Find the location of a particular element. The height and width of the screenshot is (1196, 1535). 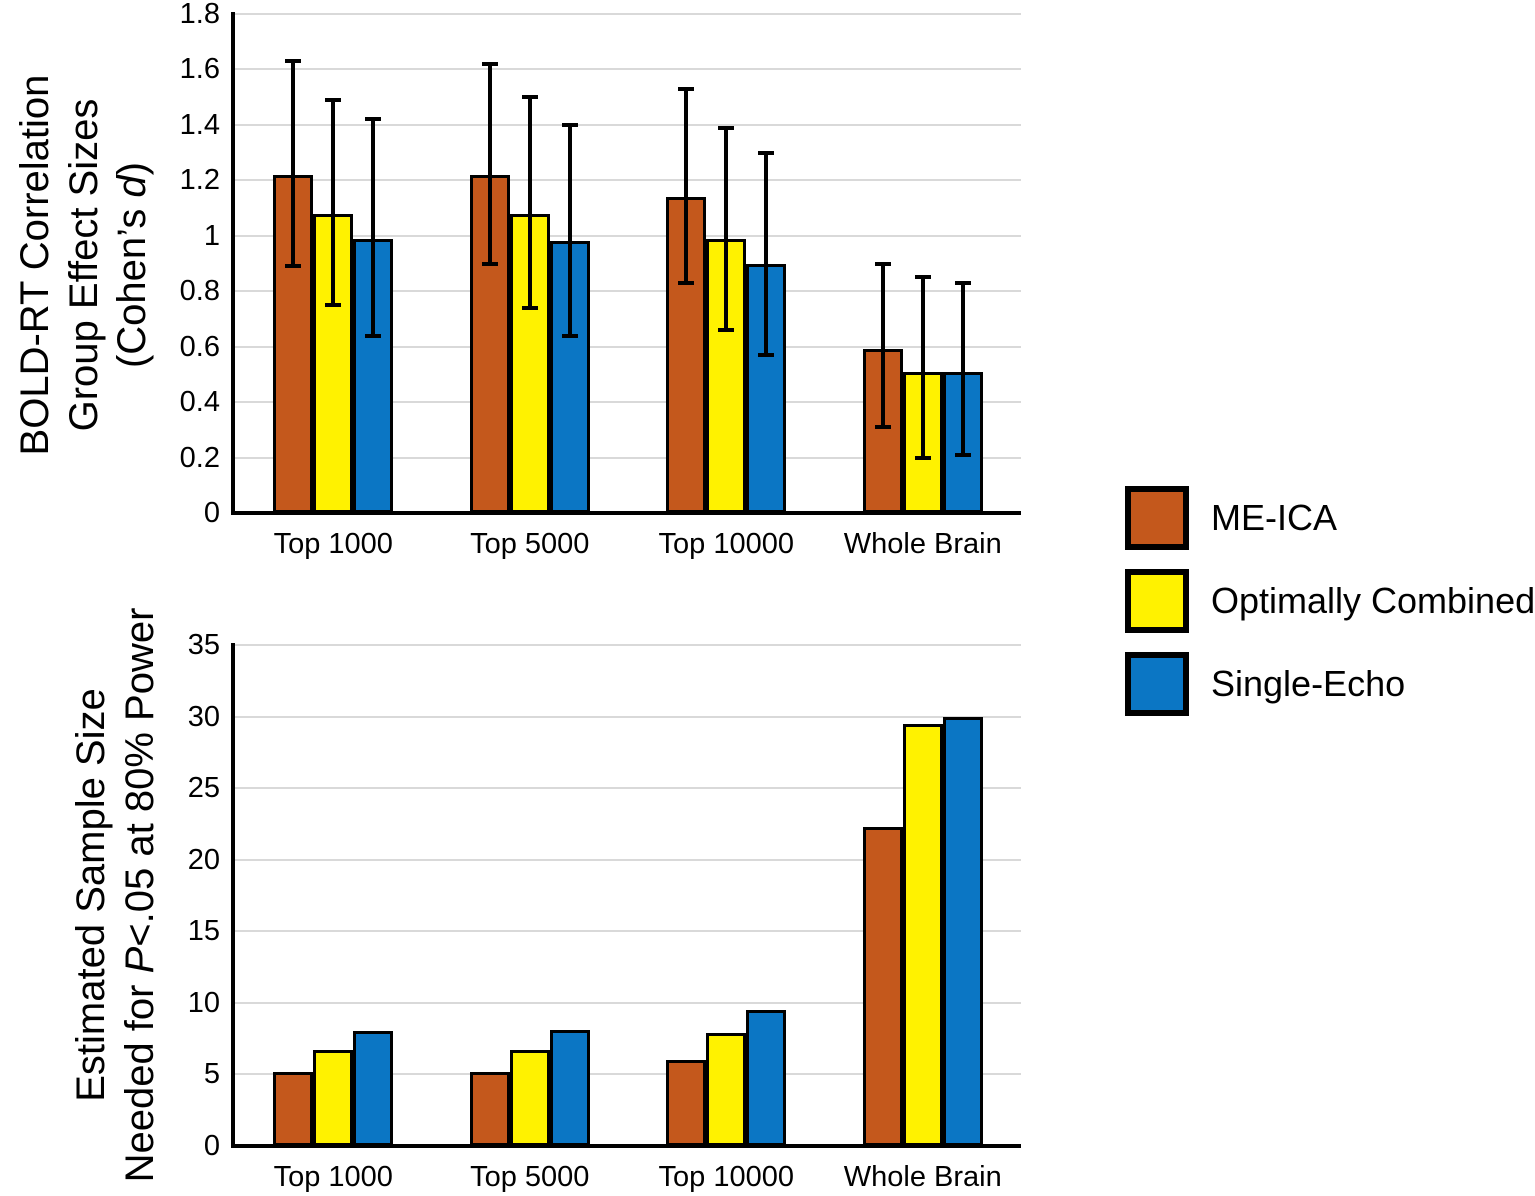

y-tick-label: 1.6 is located at coordinates (199, 69).